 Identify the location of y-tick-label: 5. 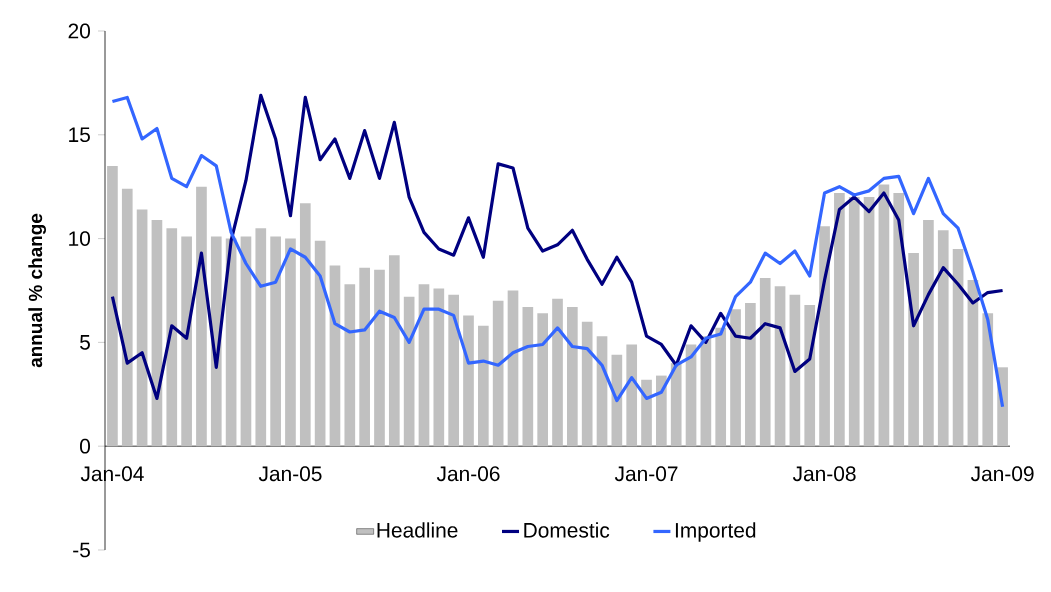
(85, 342).